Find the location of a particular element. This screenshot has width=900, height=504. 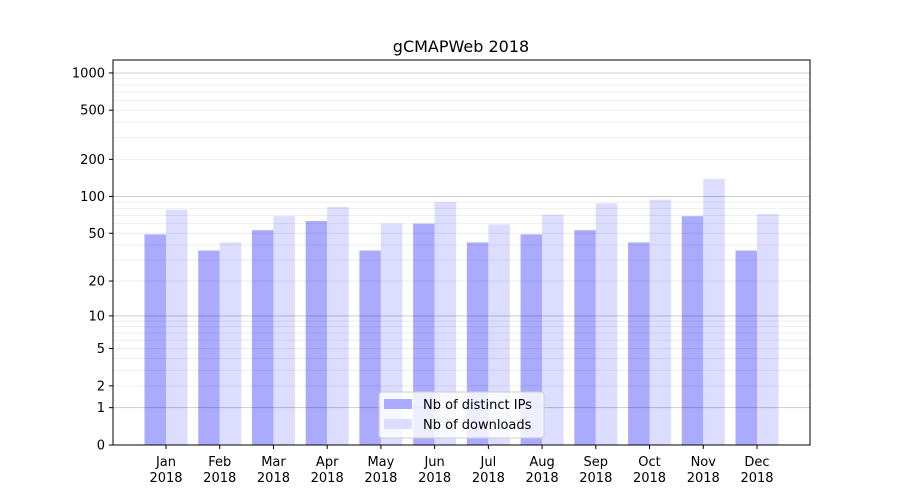

x-tick-label: Apr is located at coordinates (327, 462).